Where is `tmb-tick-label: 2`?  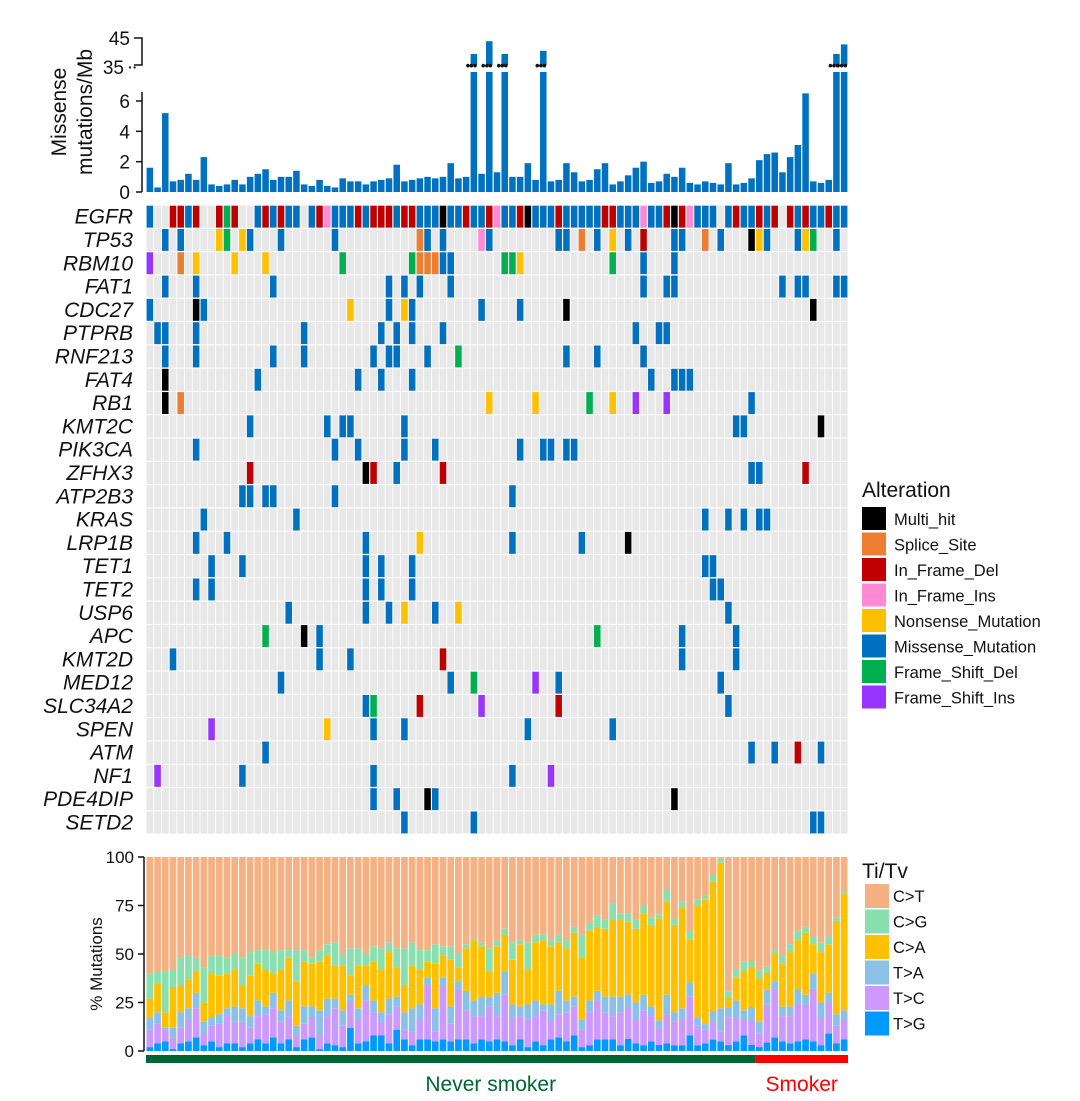
tmb-tick-label: 2 is located at coordinates (124, 163).